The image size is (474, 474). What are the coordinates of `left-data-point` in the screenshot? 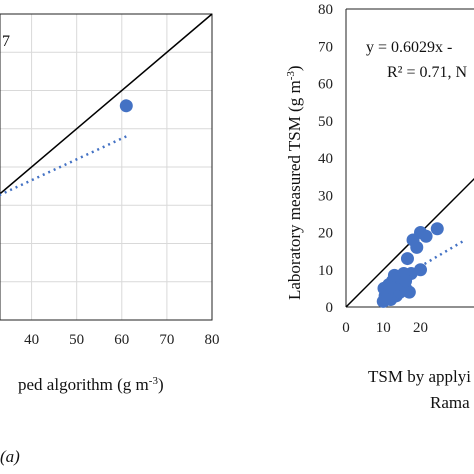 It's located at (126, 106).